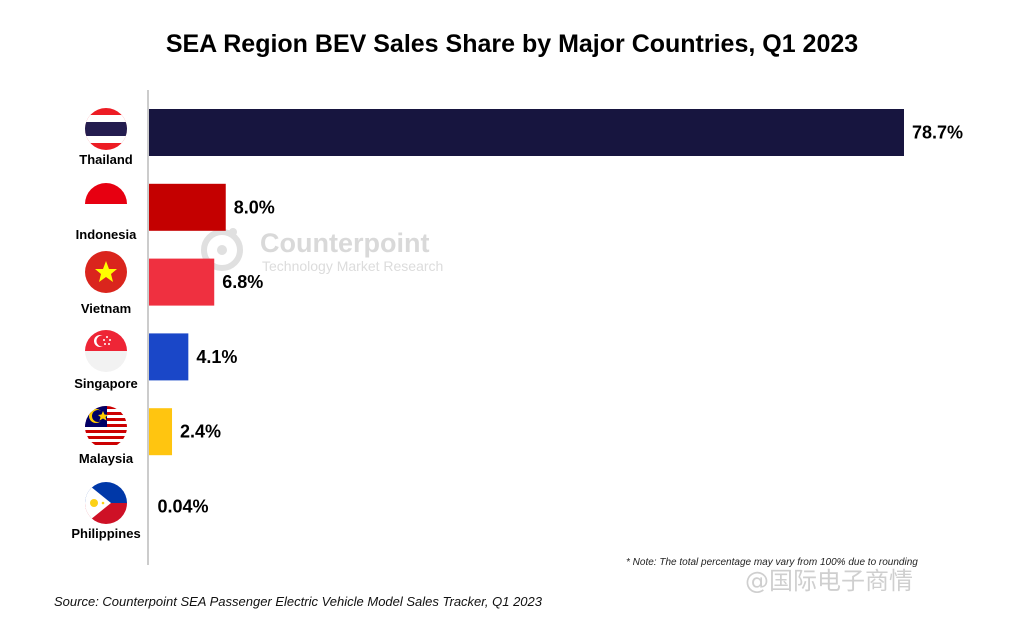  What do you see at coordinates (106, 272) in the screenshot?
I see `vietnam-flag-icon` at bounding box center [106, 272].